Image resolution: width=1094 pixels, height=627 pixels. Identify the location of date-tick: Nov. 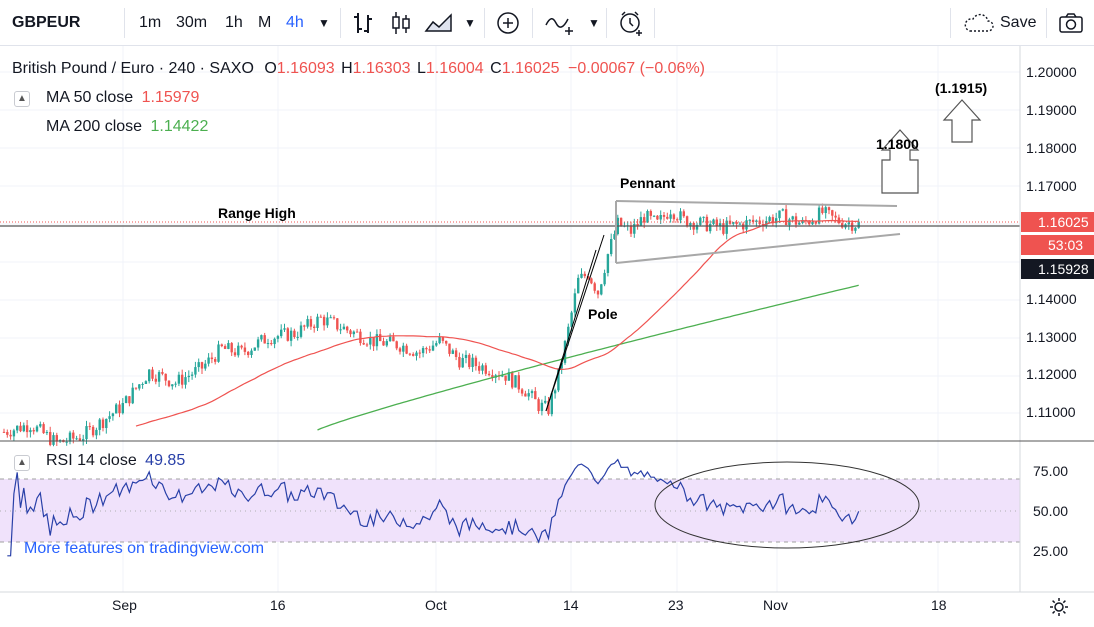
(775, 605).